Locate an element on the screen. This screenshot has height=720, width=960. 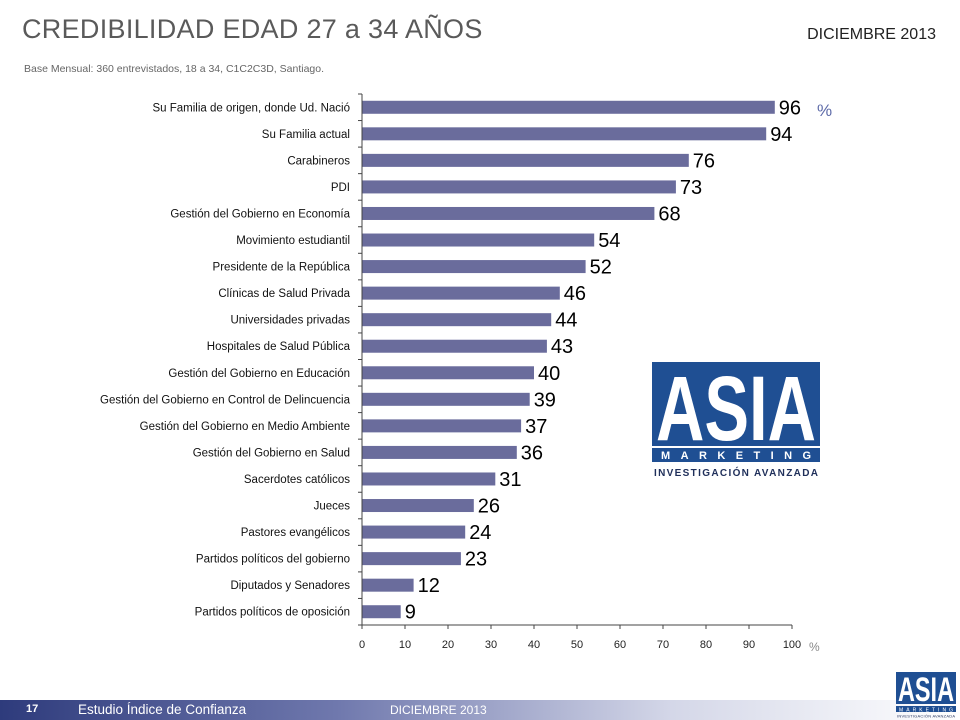
footer-logo: ASIA MARKETING INVESTIGACIÓN AVANZADA is located at coordinates (926, 695).